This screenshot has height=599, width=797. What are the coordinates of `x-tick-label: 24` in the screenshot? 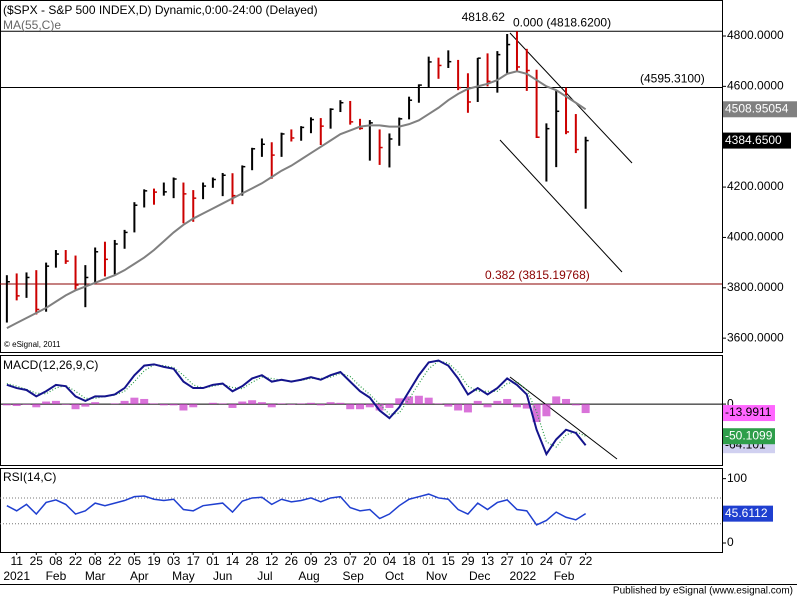 It's located at (547, 561).